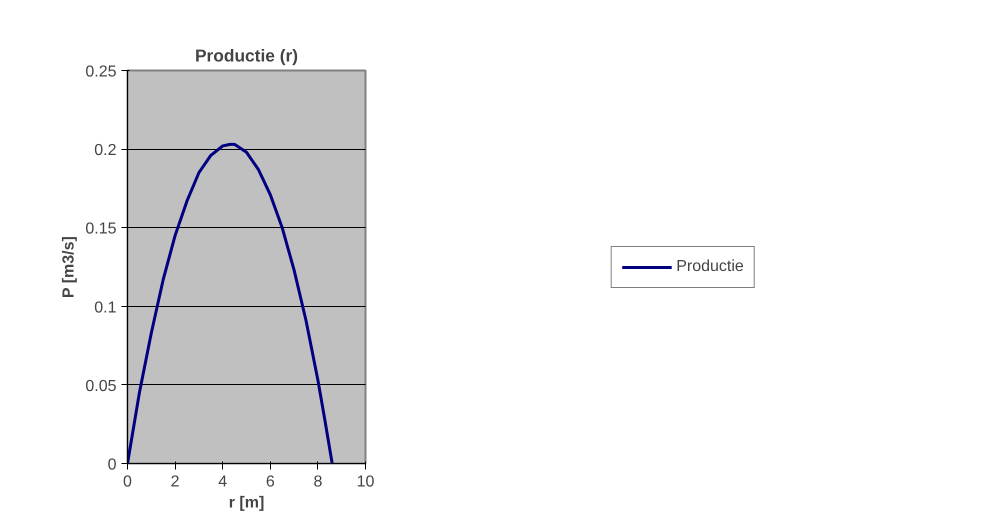 The image size is (1000, 523). Describe the element at coordinates (710, 267) in the screenshot. I see `legend-label: Productie` at that location.